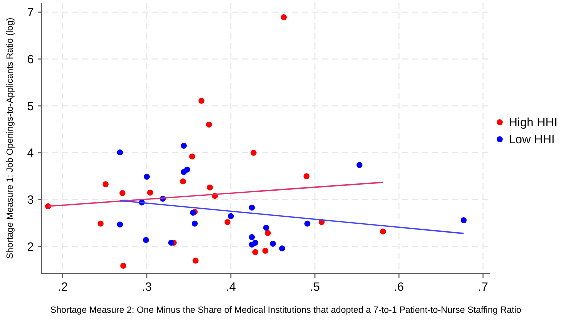 The height and width of the screenshot is (321, 573). I want to click on x-tick-label: .4, so click(231, 287).